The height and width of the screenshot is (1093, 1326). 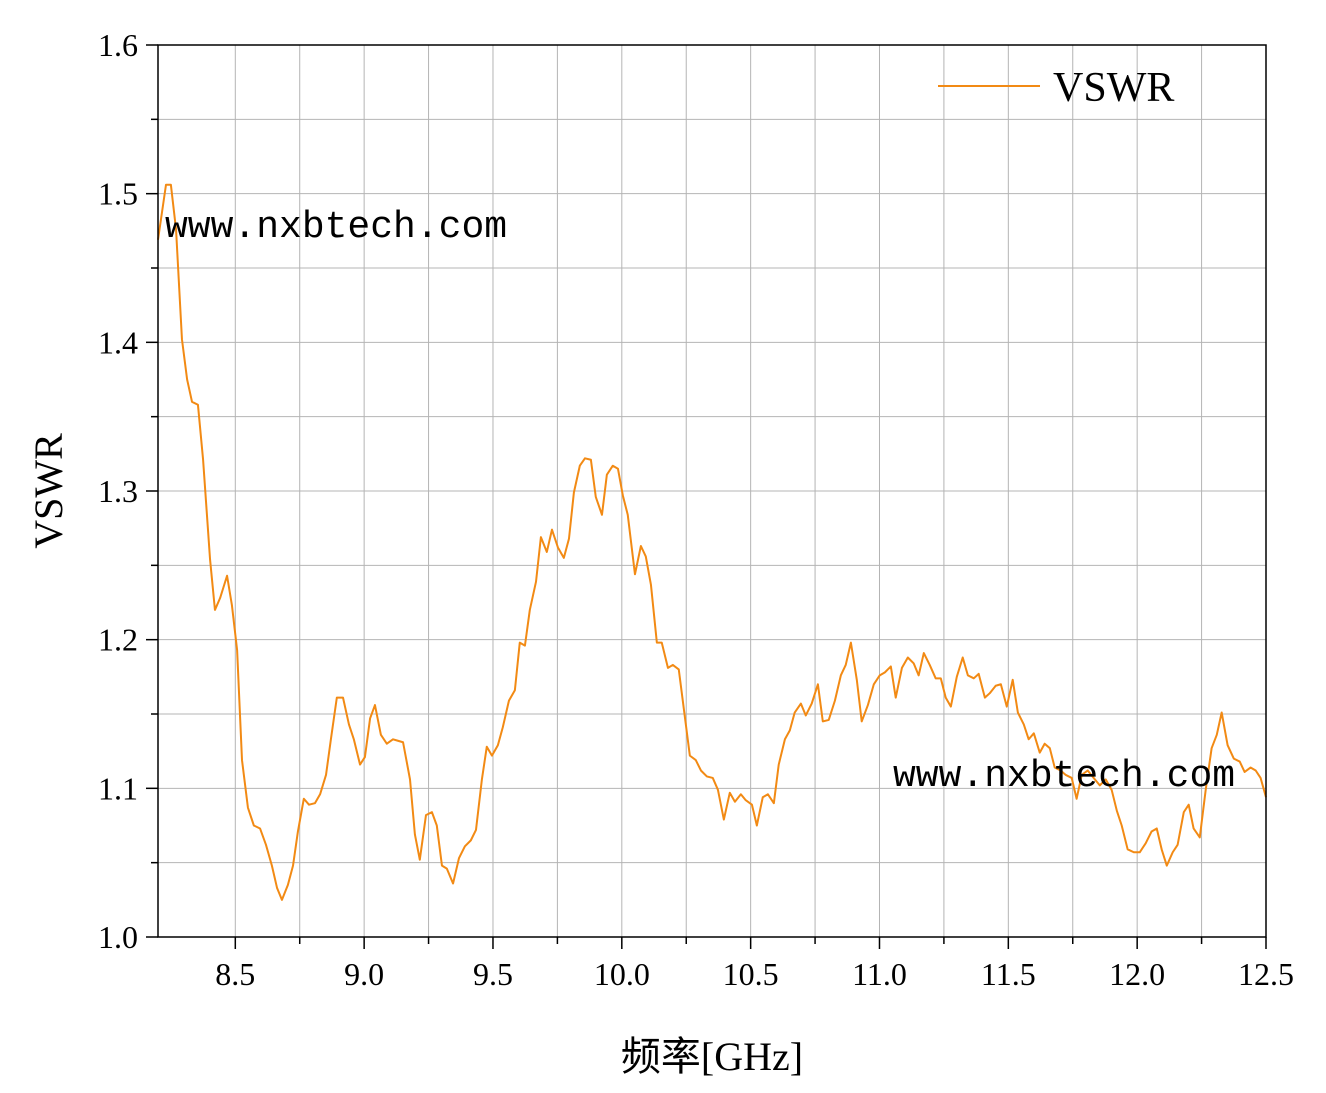 What do you see at coordinates (118, 937) in the screenshot?
I see `y-tick-label: 1.0` at bounding box center [118, 937].